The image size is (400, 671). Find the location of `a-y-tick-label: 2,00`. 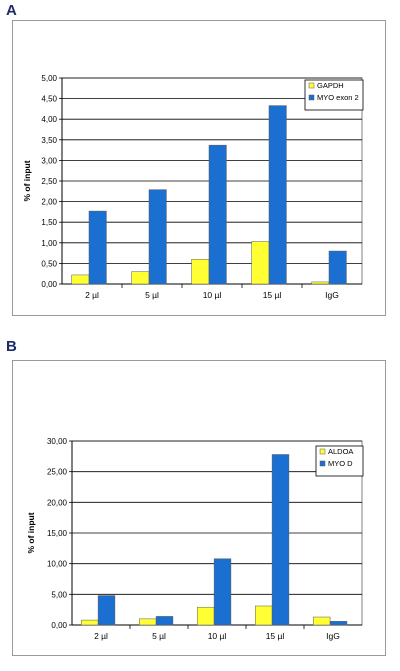

a-y-tick-label: 2,00 is located at coordinates (49, 202).